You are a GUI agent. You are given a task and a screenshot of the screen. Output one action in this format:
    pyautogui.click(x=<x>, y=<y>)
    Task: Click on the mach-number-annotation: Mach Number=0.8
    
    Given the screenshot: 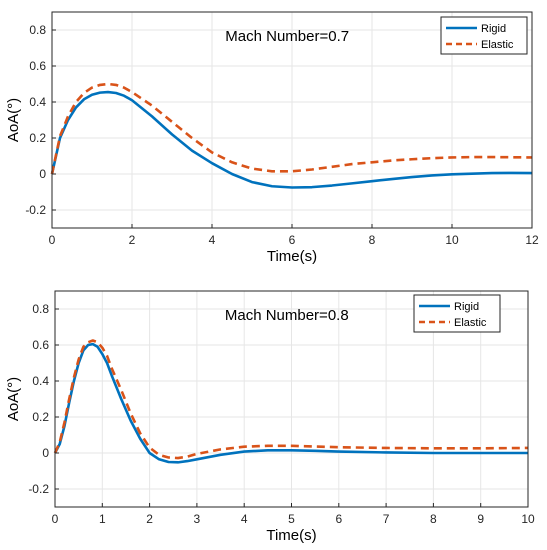 What is the action you would take?
    pyautogui.click(x=287, y=315)
    